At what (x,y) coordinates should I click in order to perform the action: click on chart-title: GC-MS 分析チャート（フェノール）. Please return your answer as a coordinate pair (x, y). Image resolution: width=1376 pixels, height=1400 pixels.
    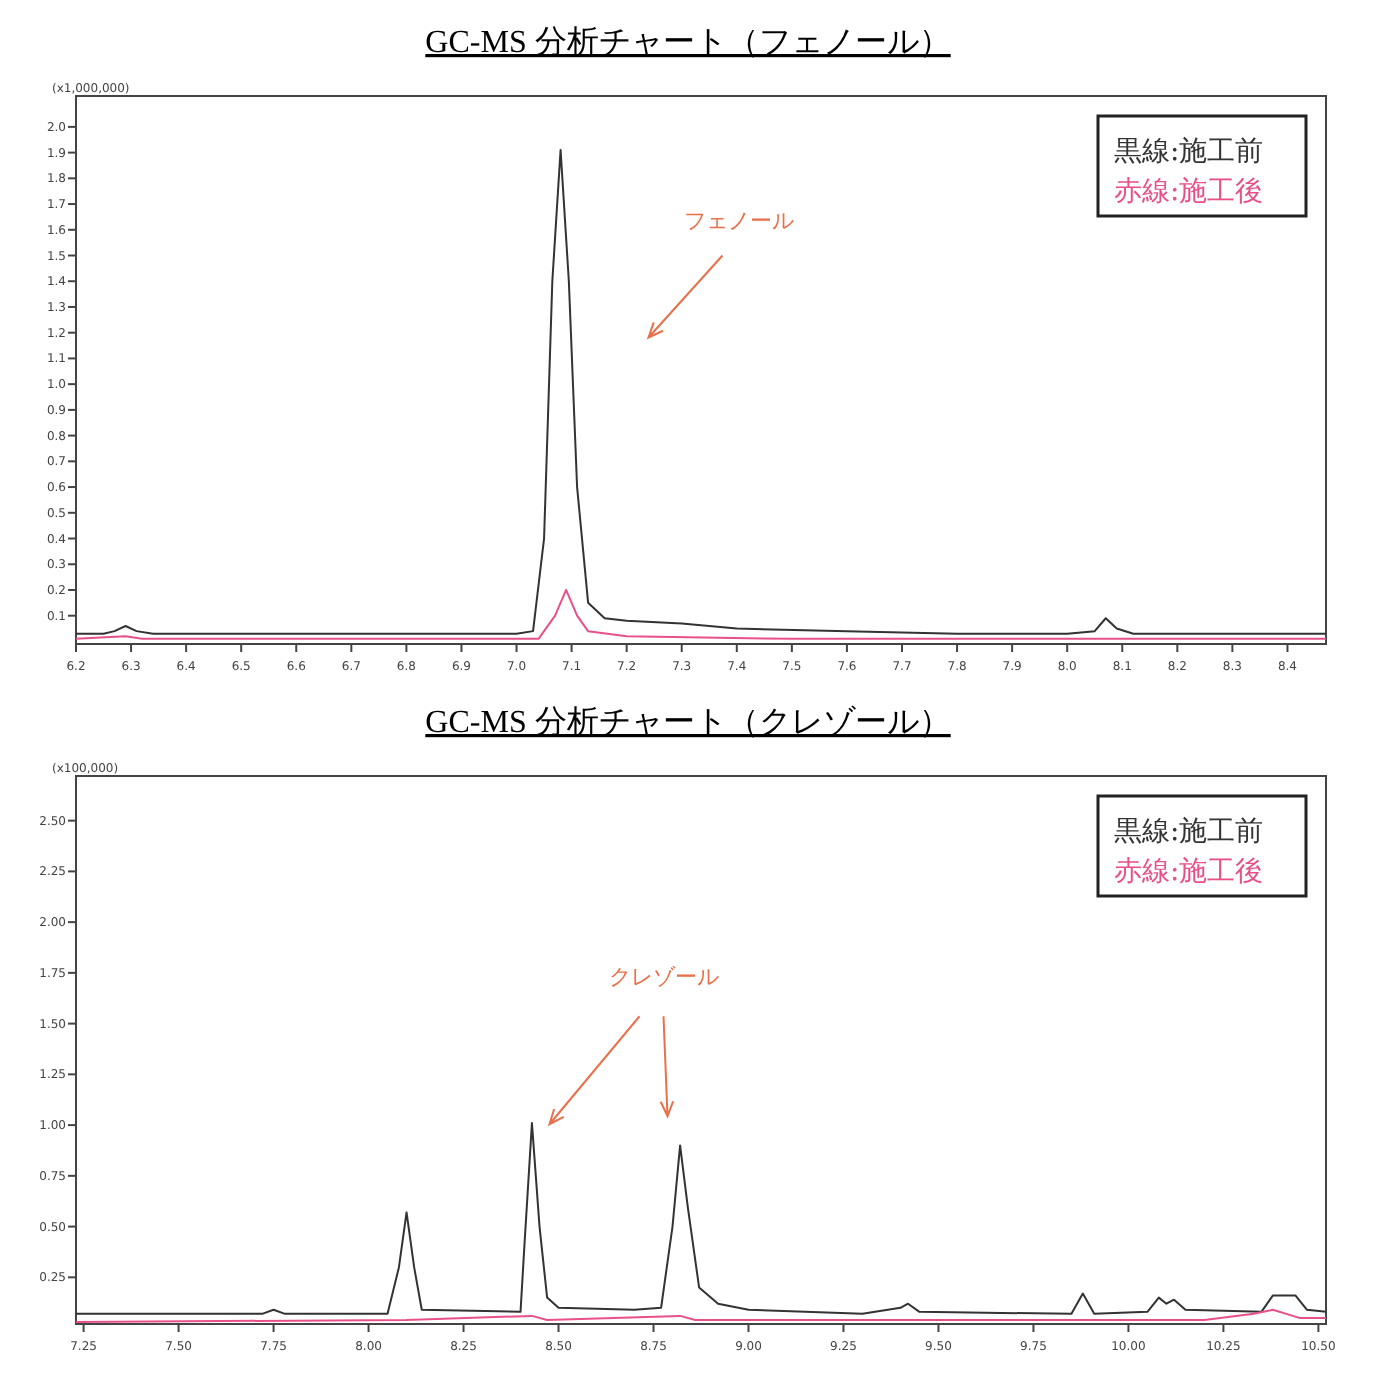
    Looking at the image, I should click on (688, 43).